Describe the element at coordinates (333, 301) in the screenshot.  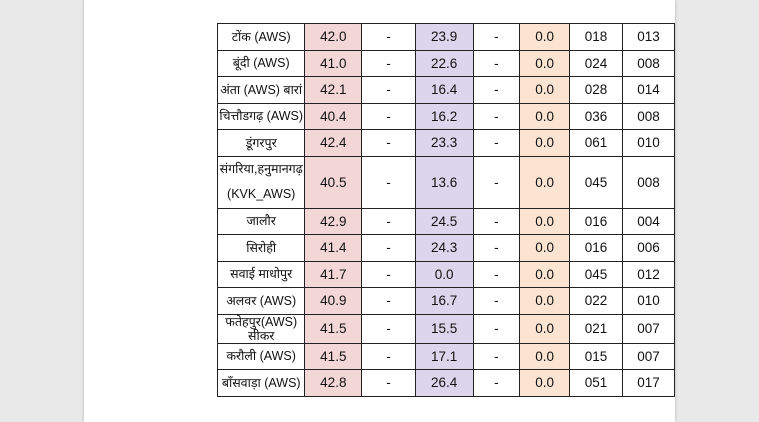
I see `max-temp-cell: 40.9` at that location.